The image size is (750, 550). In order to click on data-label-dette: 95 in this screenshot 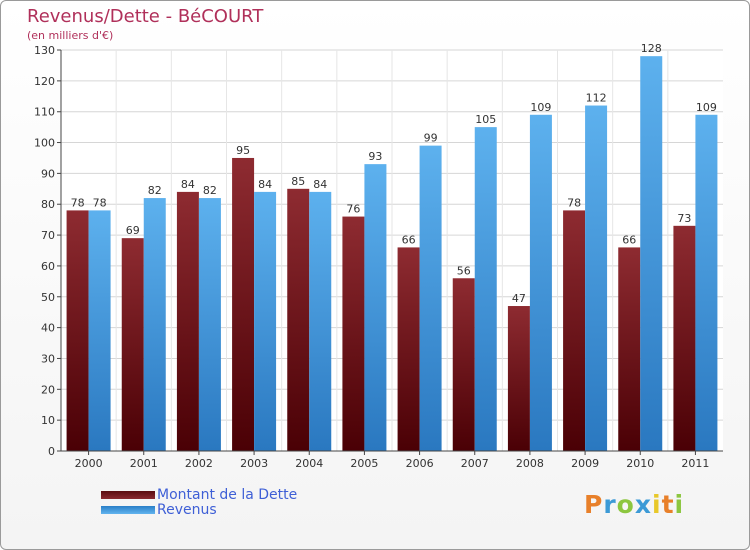, I will do `click(243, 150)`.